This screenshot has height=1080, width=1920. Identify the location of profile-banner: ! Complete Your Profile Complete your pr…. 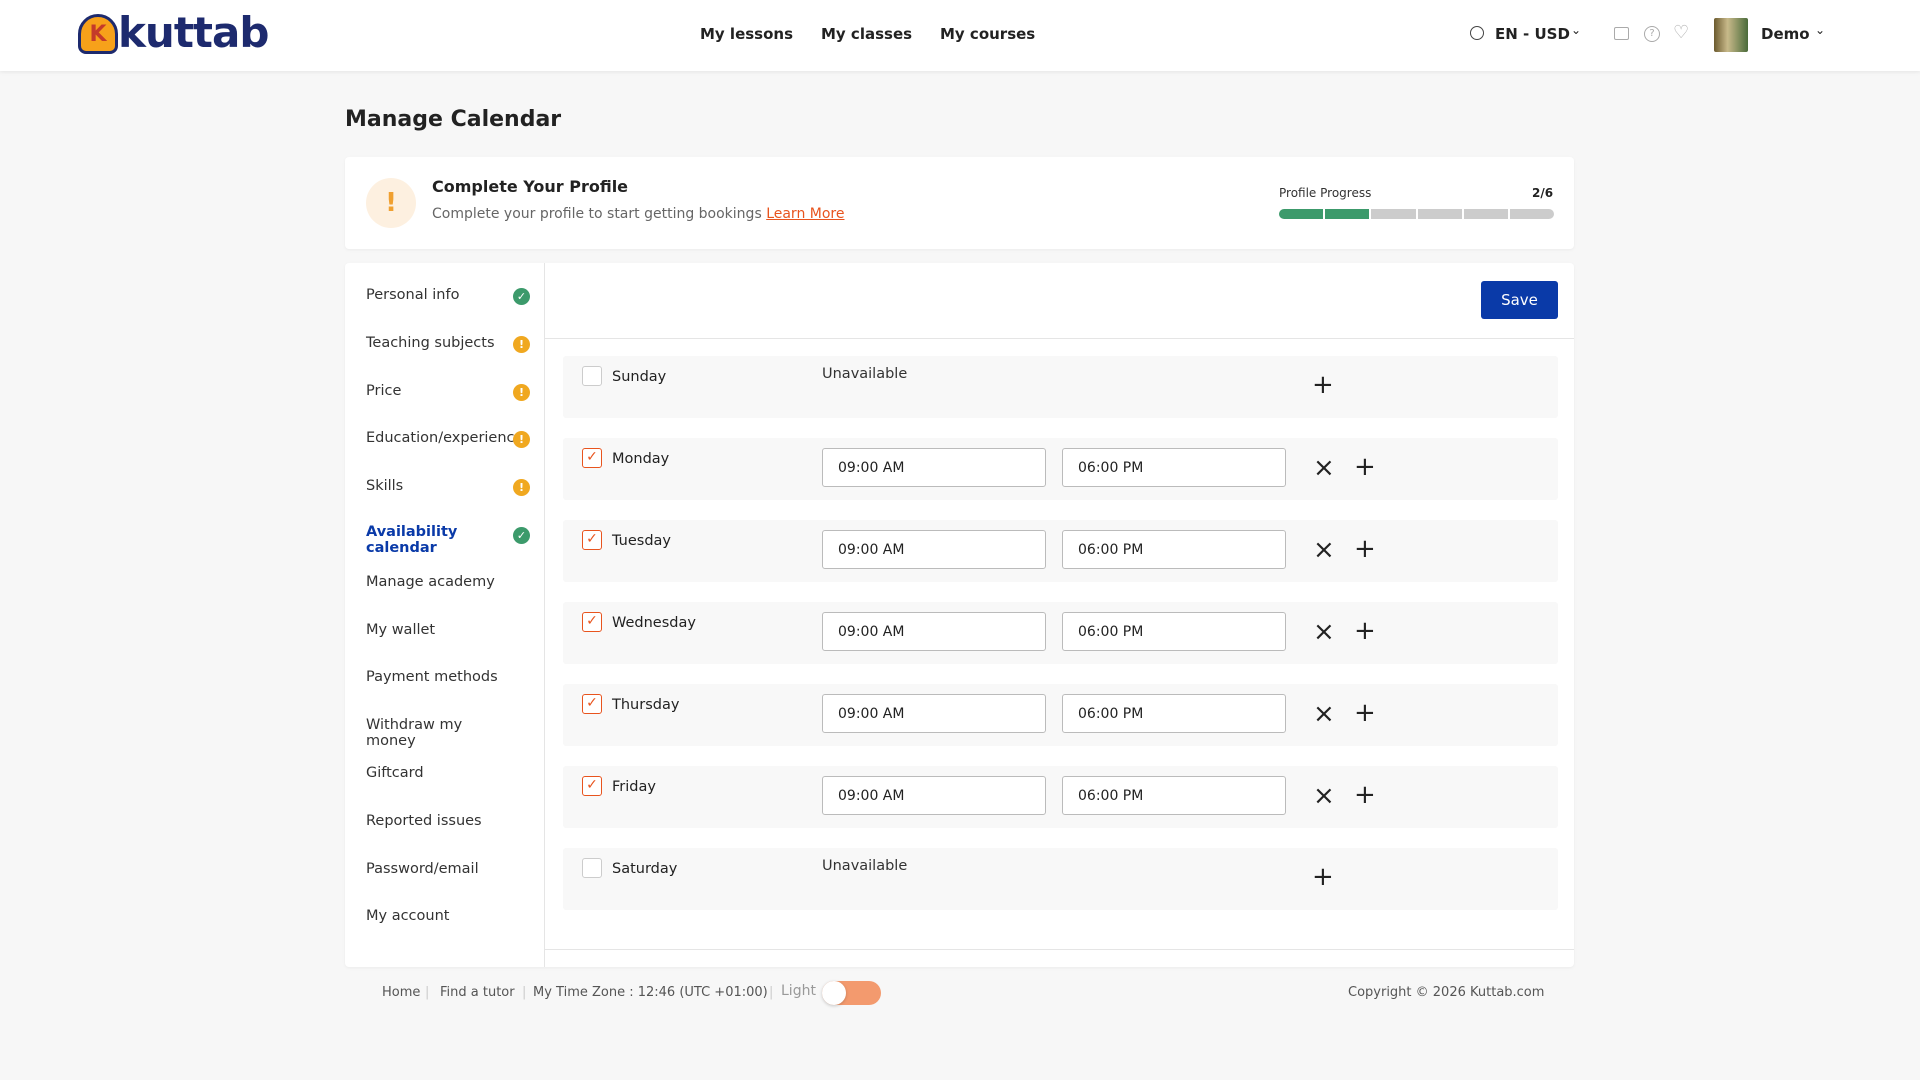
(959, 203).